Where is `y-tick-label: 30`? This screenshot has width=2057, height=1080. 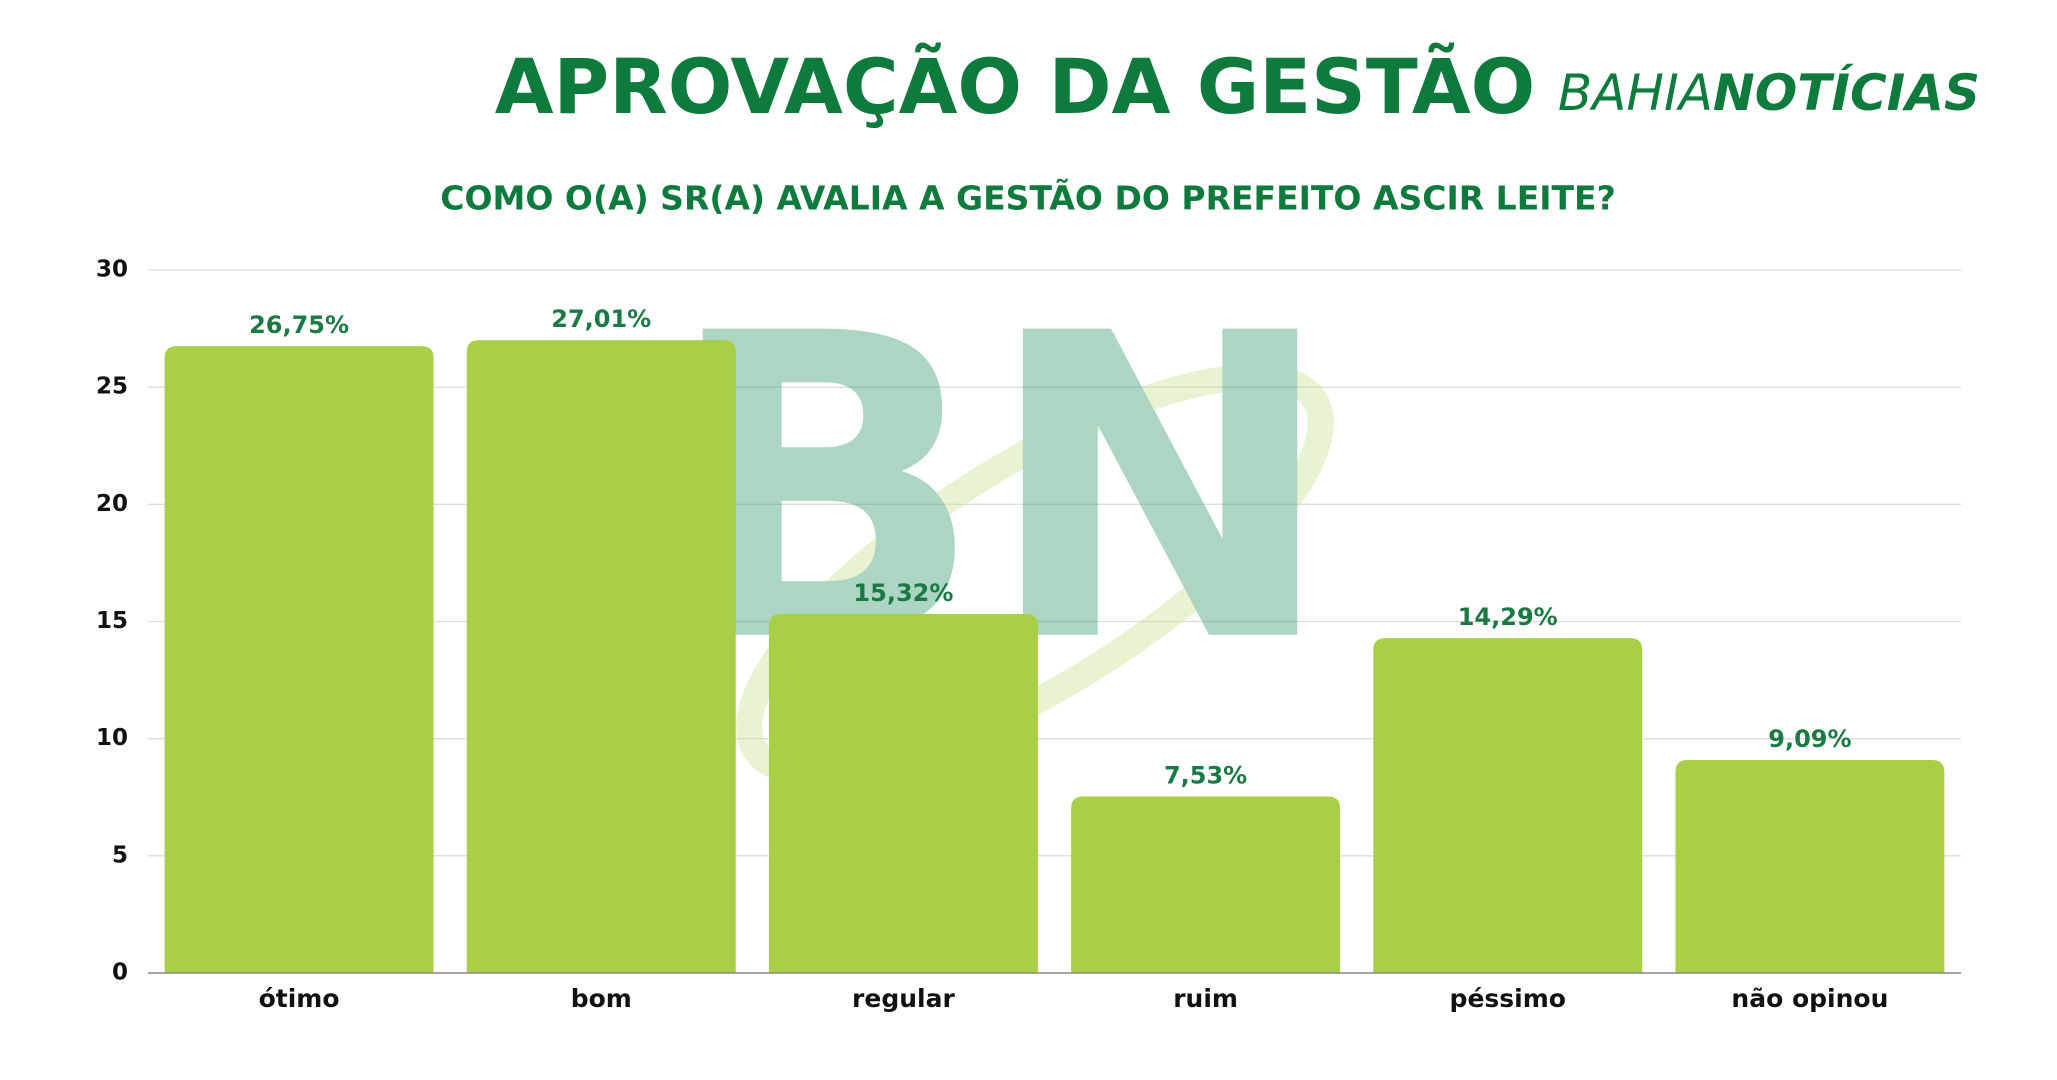 y-tick-label: 30 is located at coordinates (112, 270).